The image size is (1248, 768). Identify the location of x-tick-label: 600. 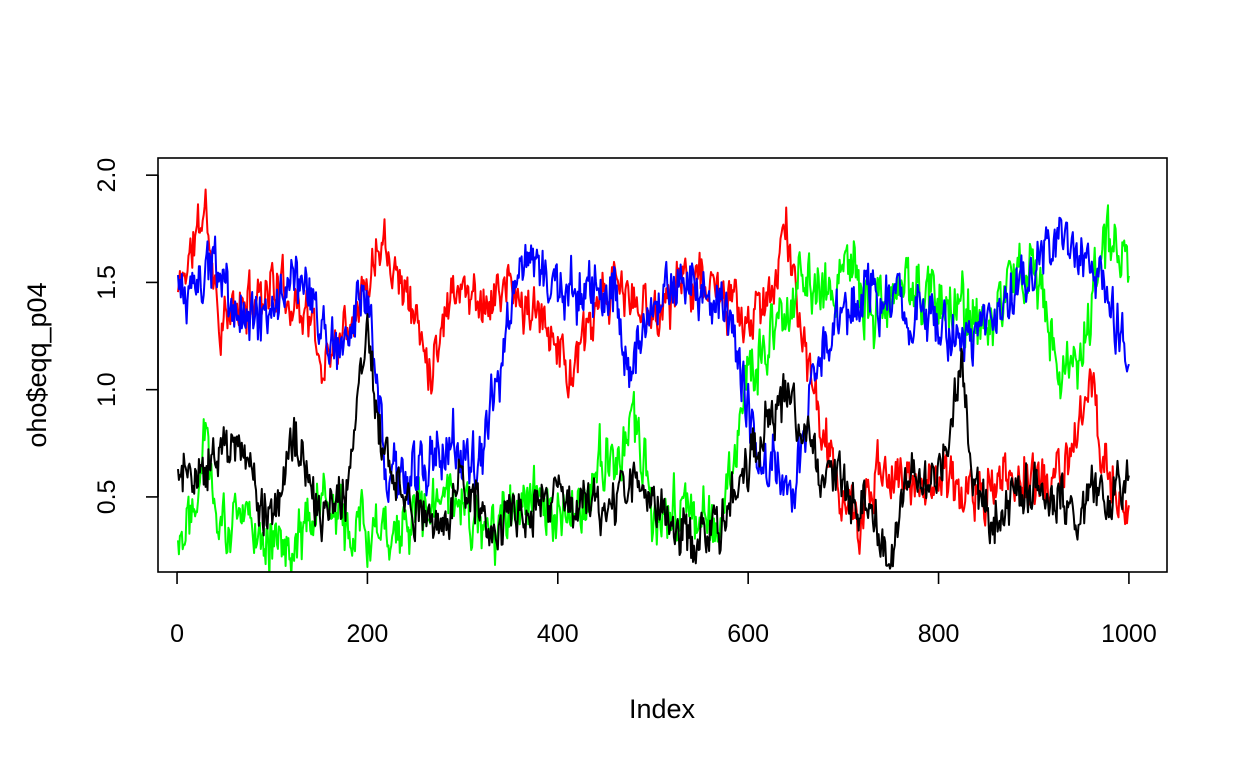
(748, 634).